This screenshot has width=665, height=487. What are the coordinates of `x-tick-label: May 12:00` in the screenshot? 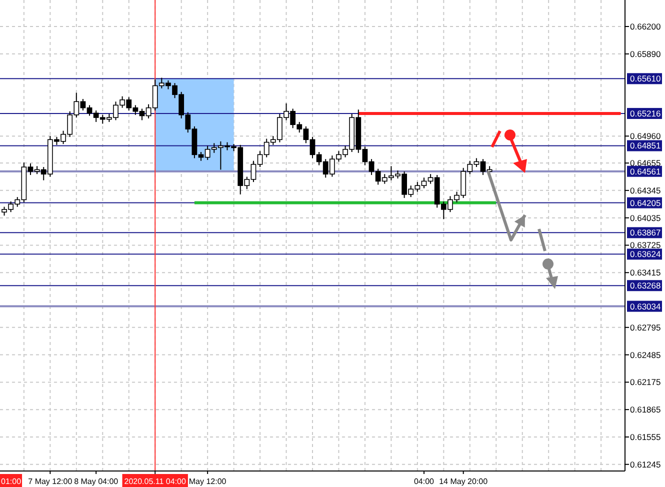 It's located at (207, 481).